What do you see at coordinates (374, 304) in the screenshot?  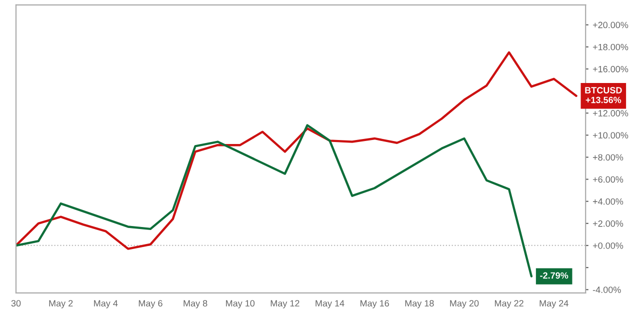 I see `x-tick-label: May 16` at bounding box center [374, 304].